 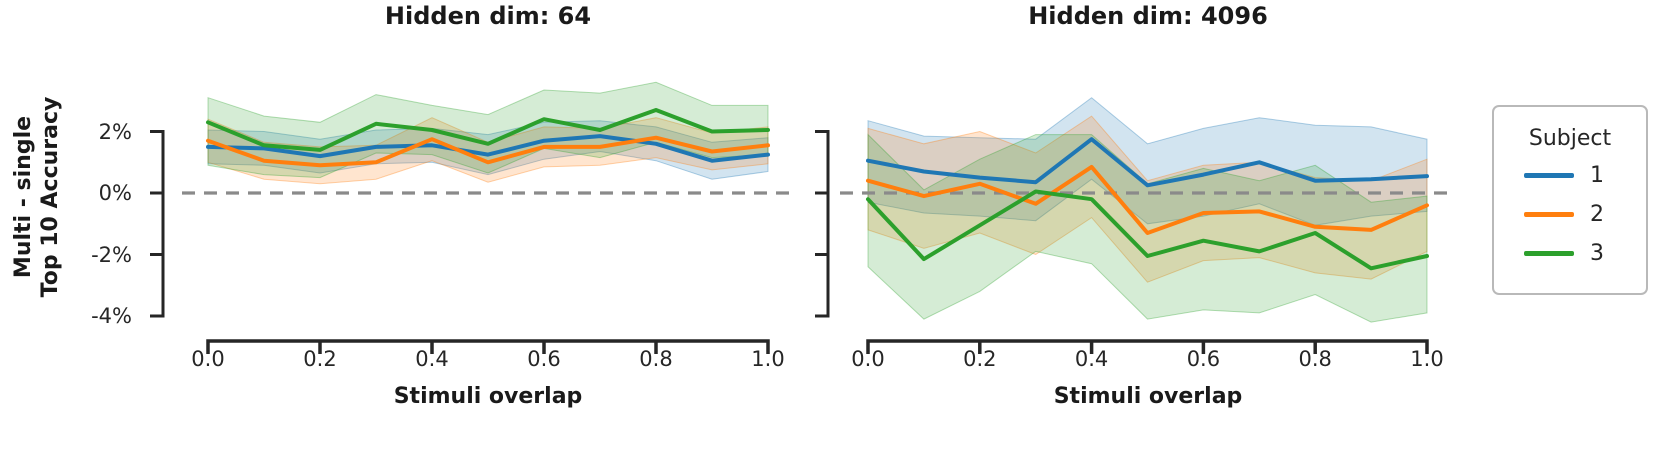 What do you see at coordinates (1579, 253) in the screenshot?
I see `legend-entry-subject-3: 3` at bounding box center [1579, 253].